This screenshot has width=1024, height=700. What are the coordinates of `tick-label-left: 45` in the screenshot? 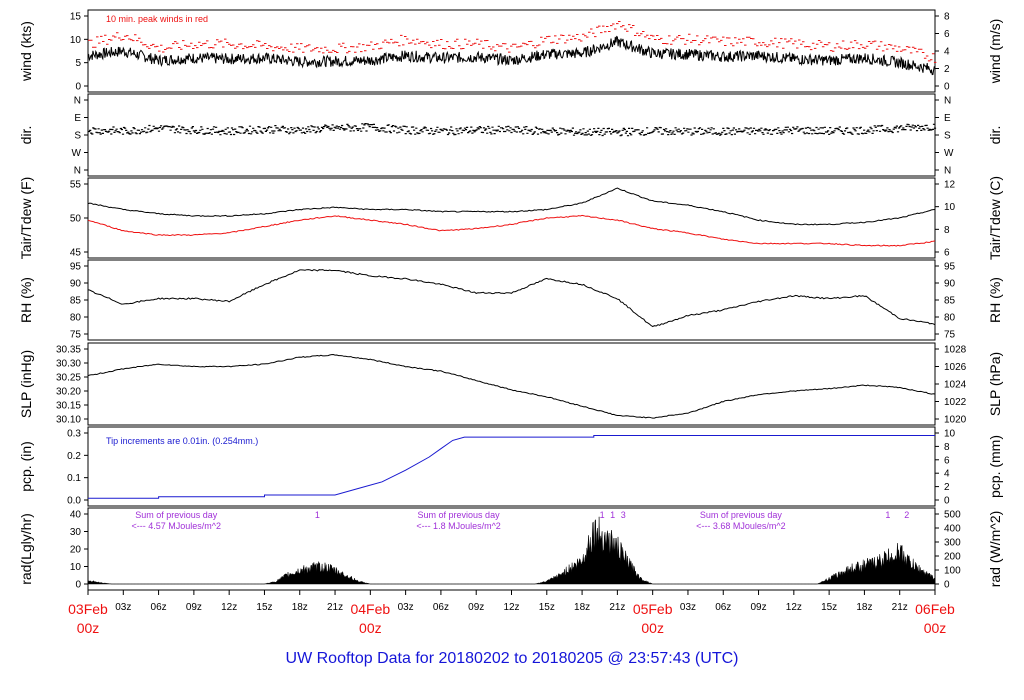 It's located at (76, 253).